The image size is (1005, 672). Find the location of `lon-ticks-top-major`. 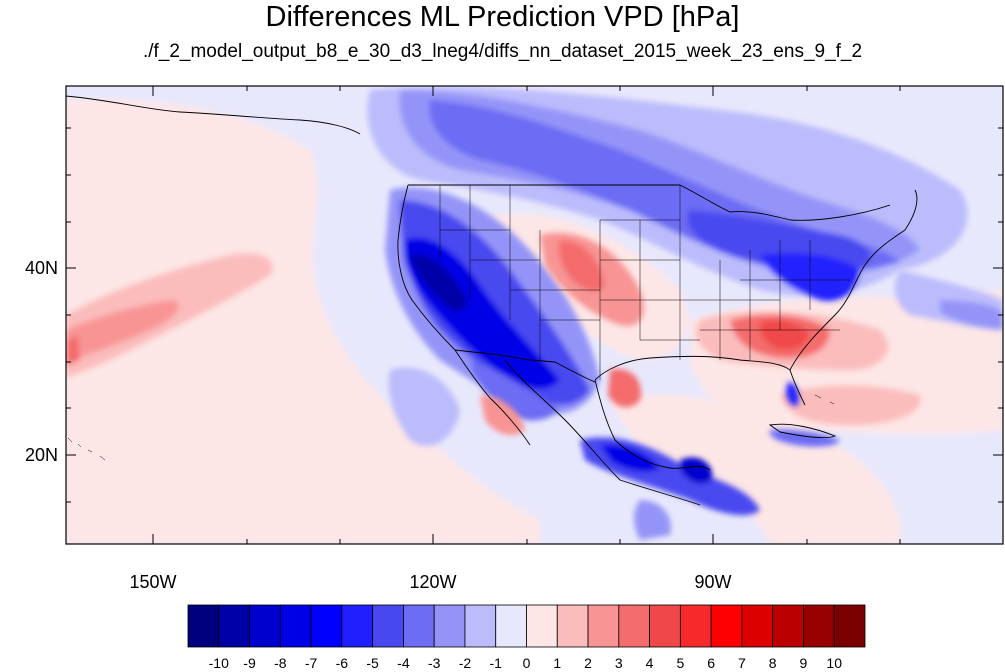

lon-ticks-top-major is located at coordinates (433, 91).